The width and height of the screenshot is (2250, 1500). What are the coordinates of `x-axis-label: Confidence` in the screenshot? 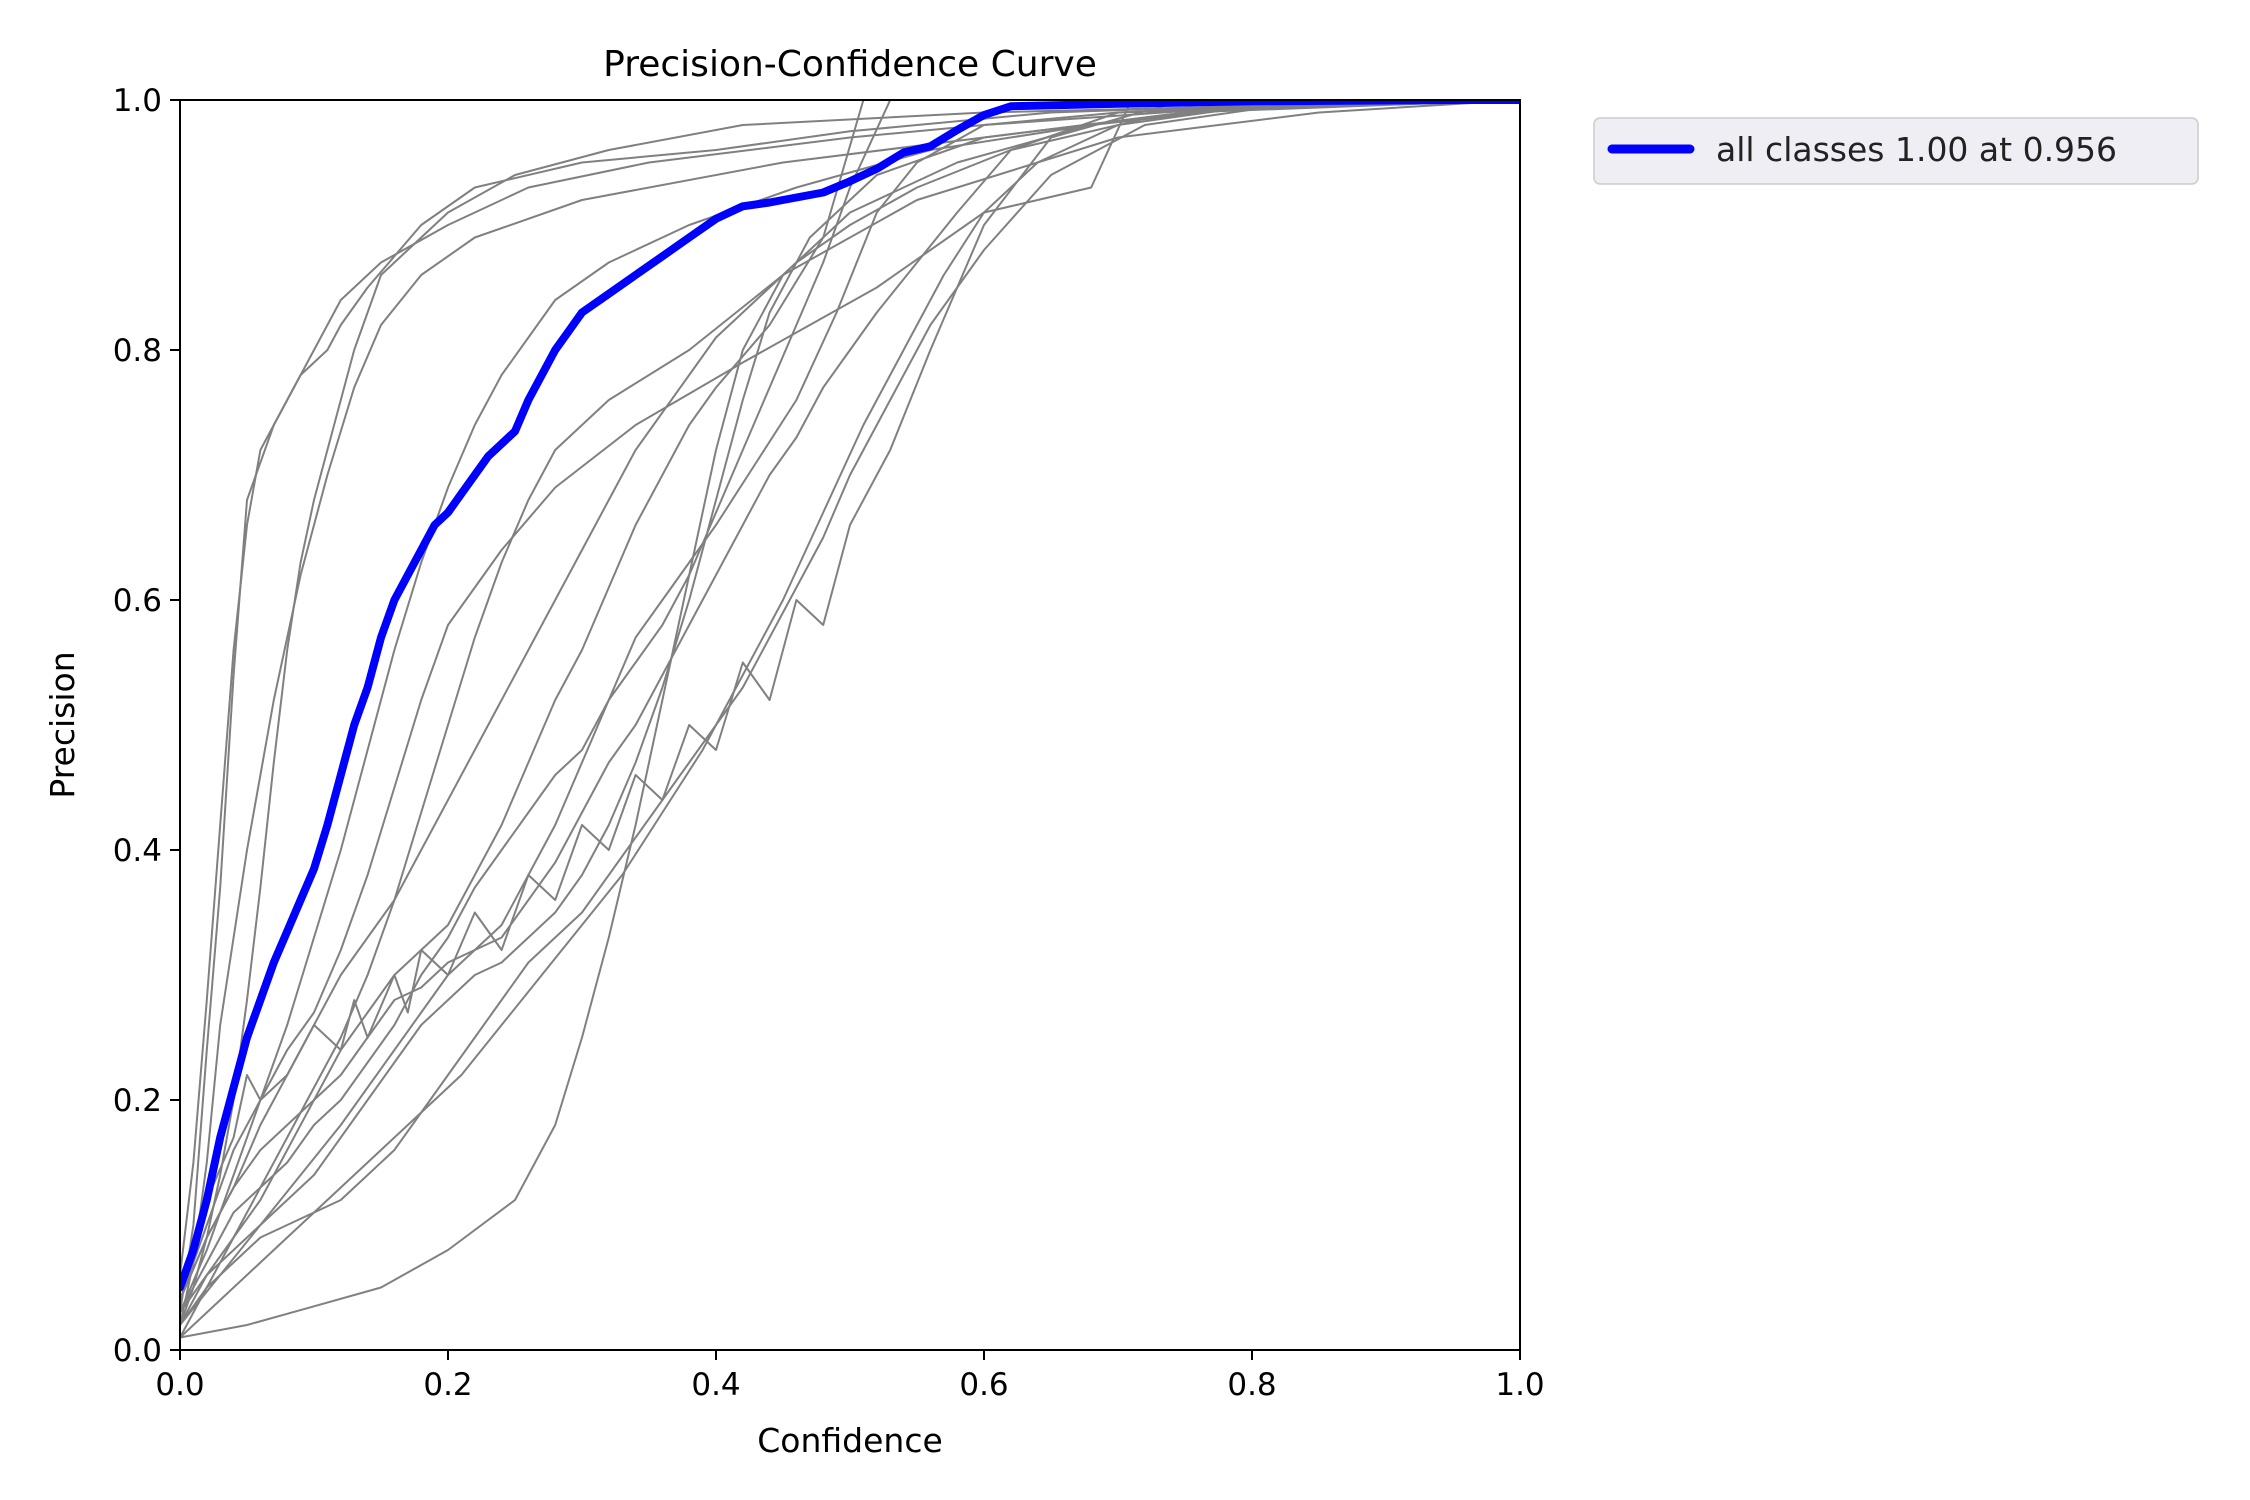 It's located at (850, 1440).